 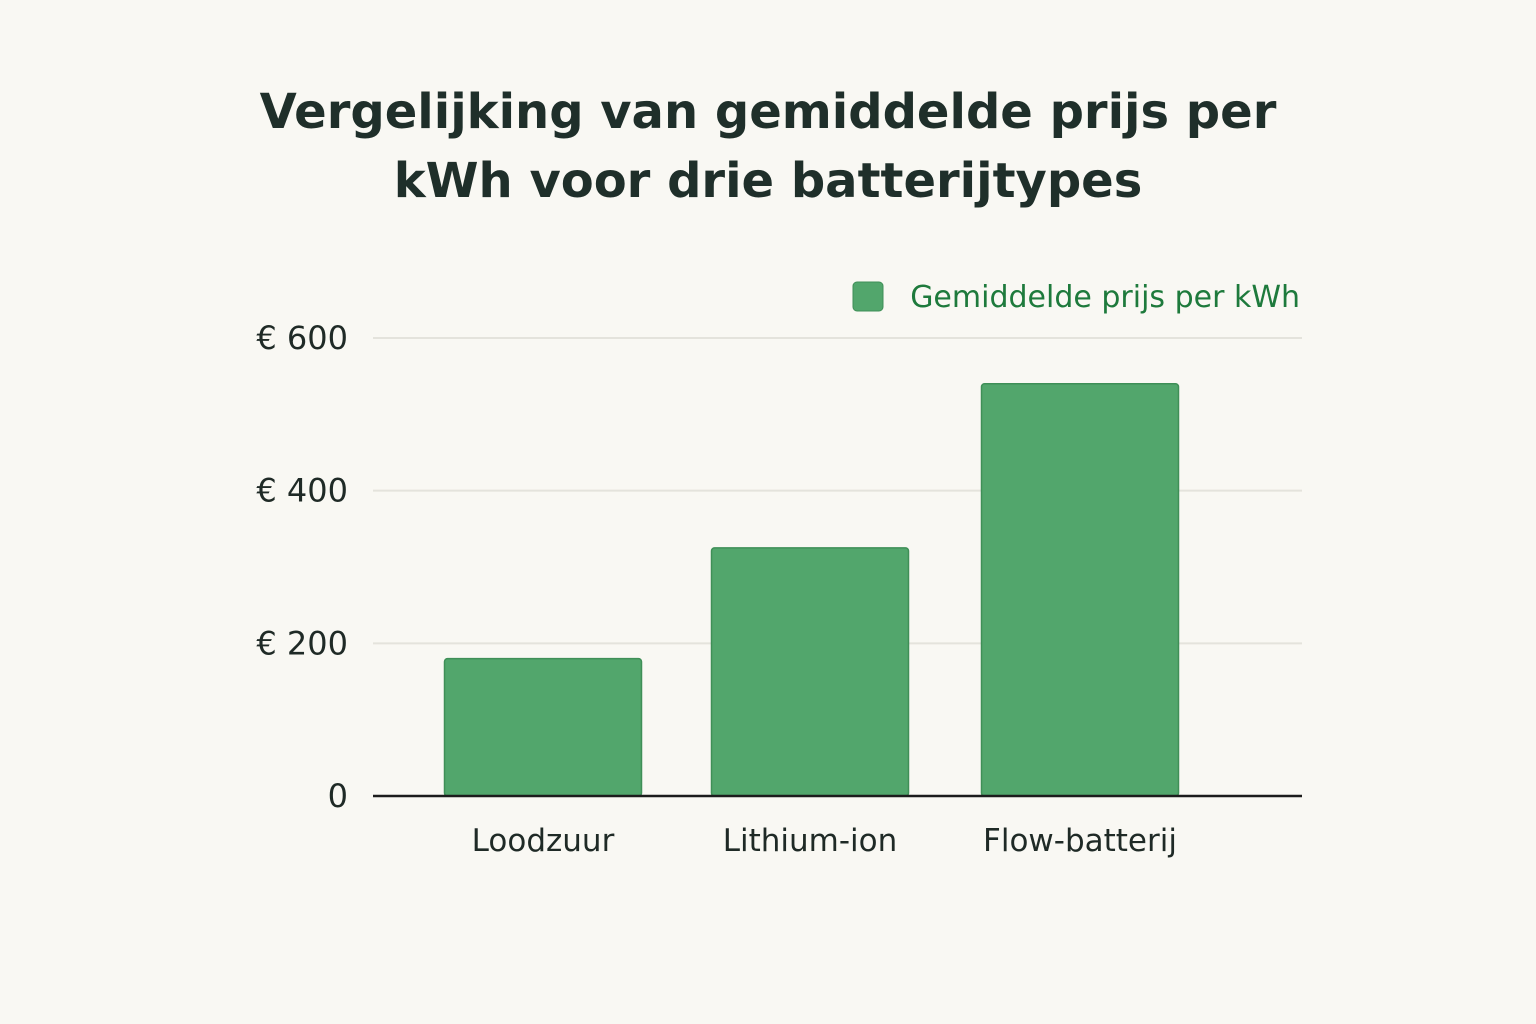 What do you see at coordinates (1080, 841) in the screenshot?
I see `x-category-label: Flow-batterij` at bounding box center [1080, 841].